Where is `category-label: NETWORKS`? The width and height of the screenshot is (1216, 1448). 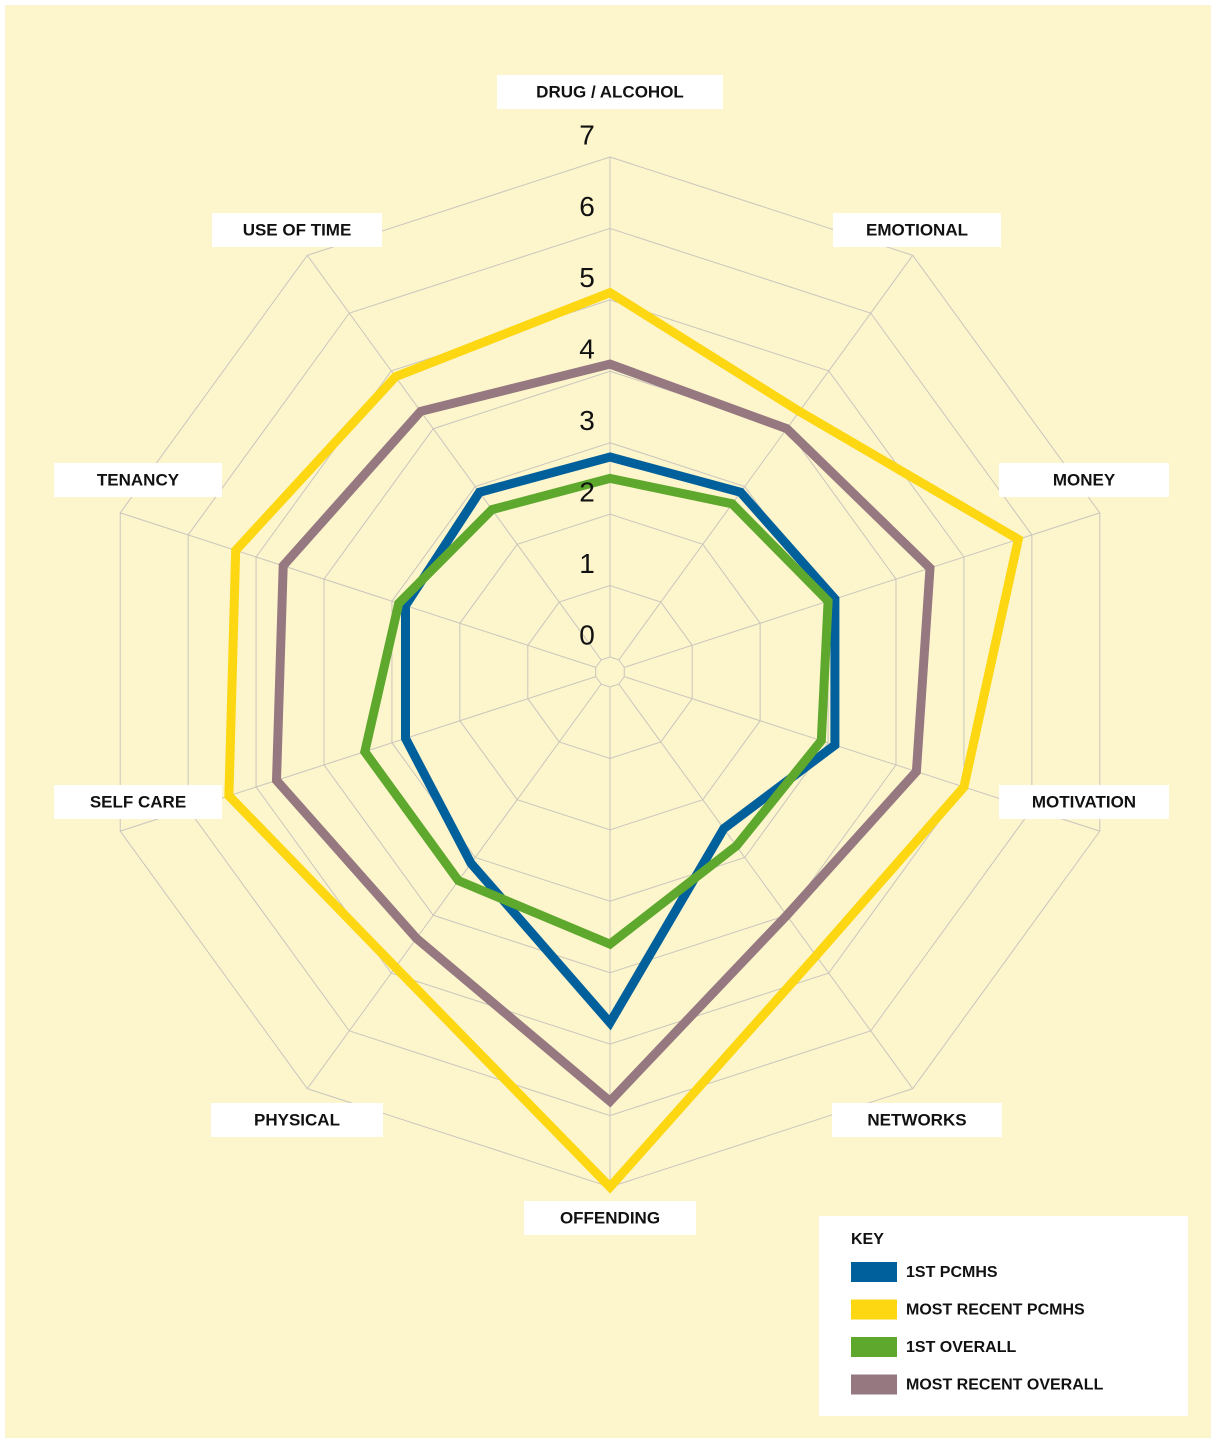
category-label: NETWORKS is located at coordinates (916, 1119).